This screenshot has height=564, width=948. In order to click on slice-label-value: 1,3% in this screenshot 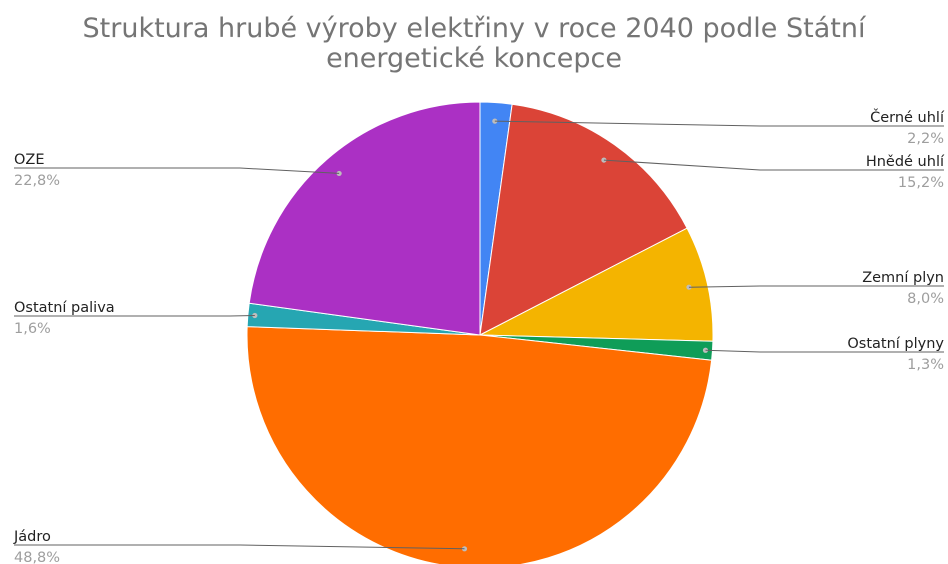, I will do `click(925, 365)`.